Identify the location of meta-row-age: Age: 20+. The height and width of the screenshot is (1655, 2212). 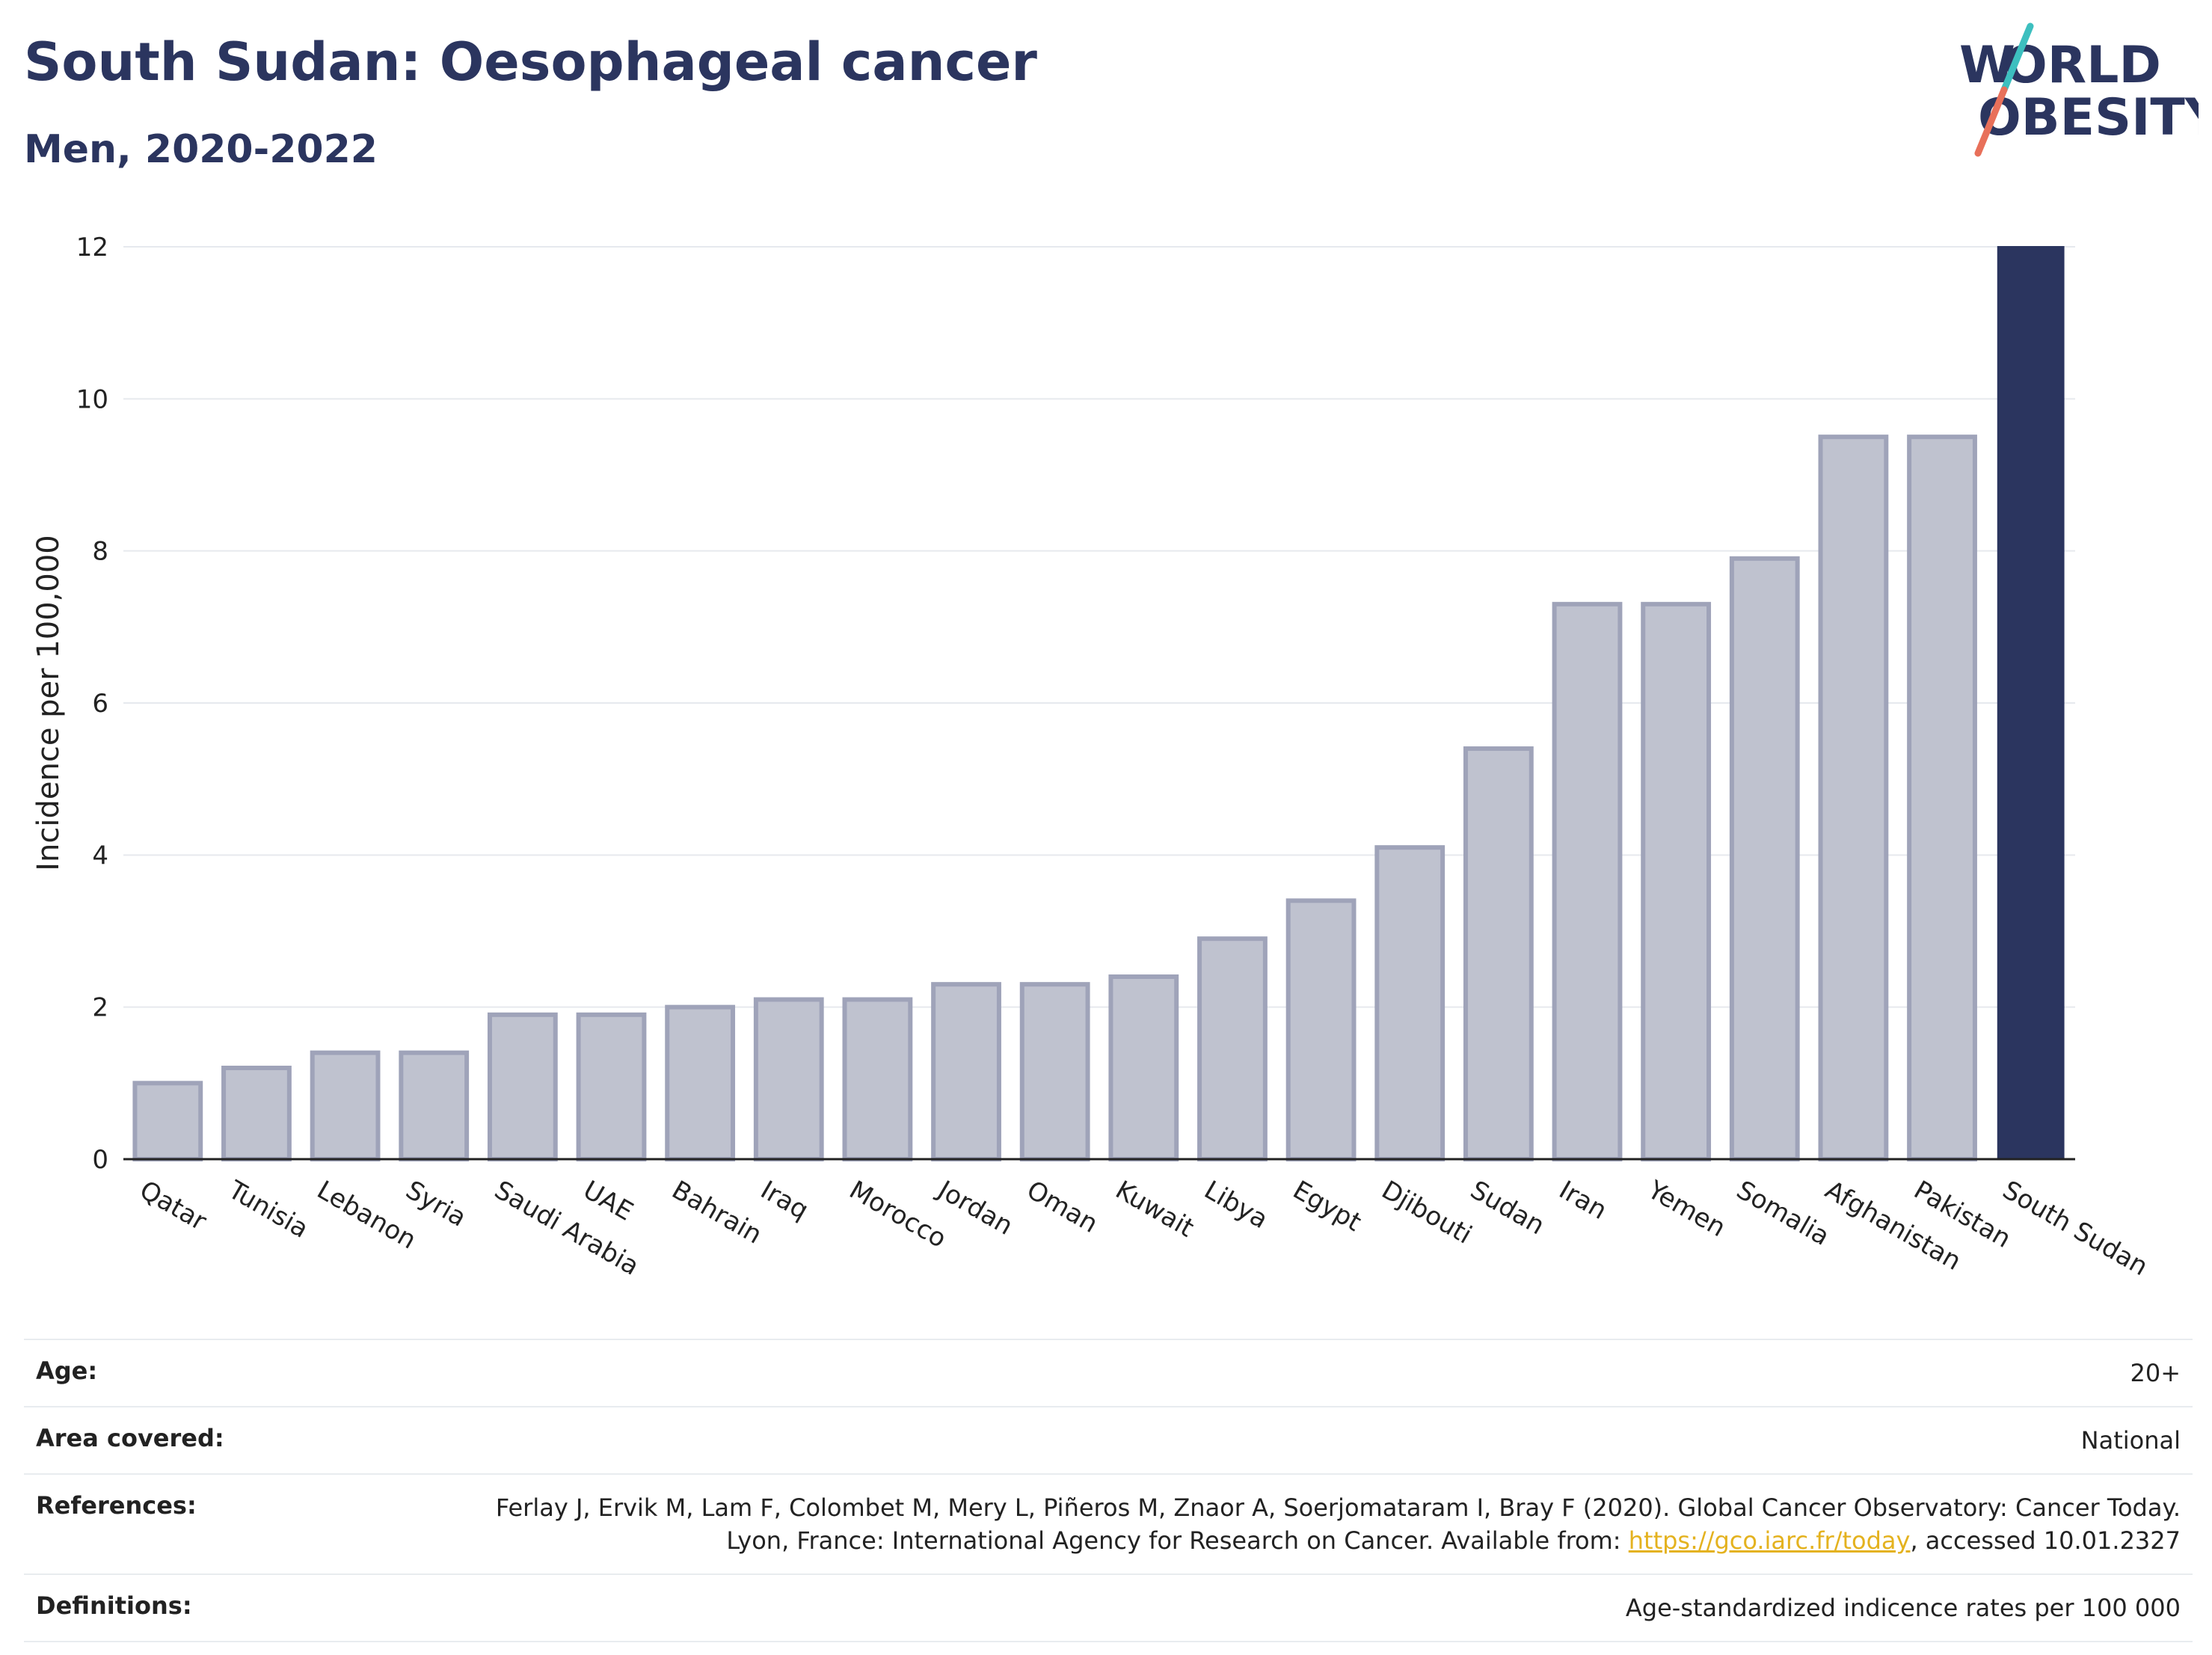
(1108, 1372).